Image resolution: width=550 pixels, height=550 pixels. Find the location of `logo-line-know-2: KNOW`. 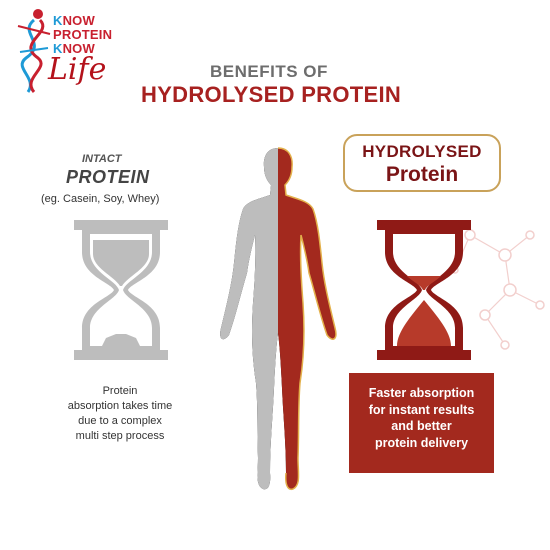

logo-line-know-2: KNOW is located at coordinates (74, 48).